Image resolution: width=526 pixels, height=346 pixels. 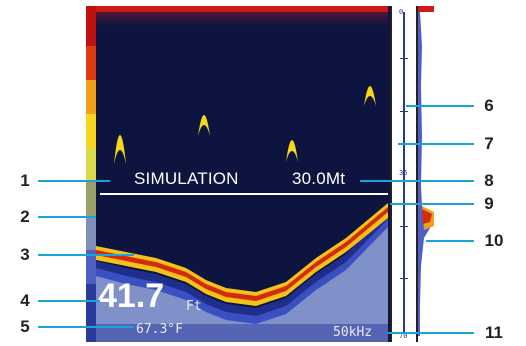 What do you see at coordinates (25, 300) in the screenshot?
I see `callout-number-4: 4` at bounding box center [25, 300].